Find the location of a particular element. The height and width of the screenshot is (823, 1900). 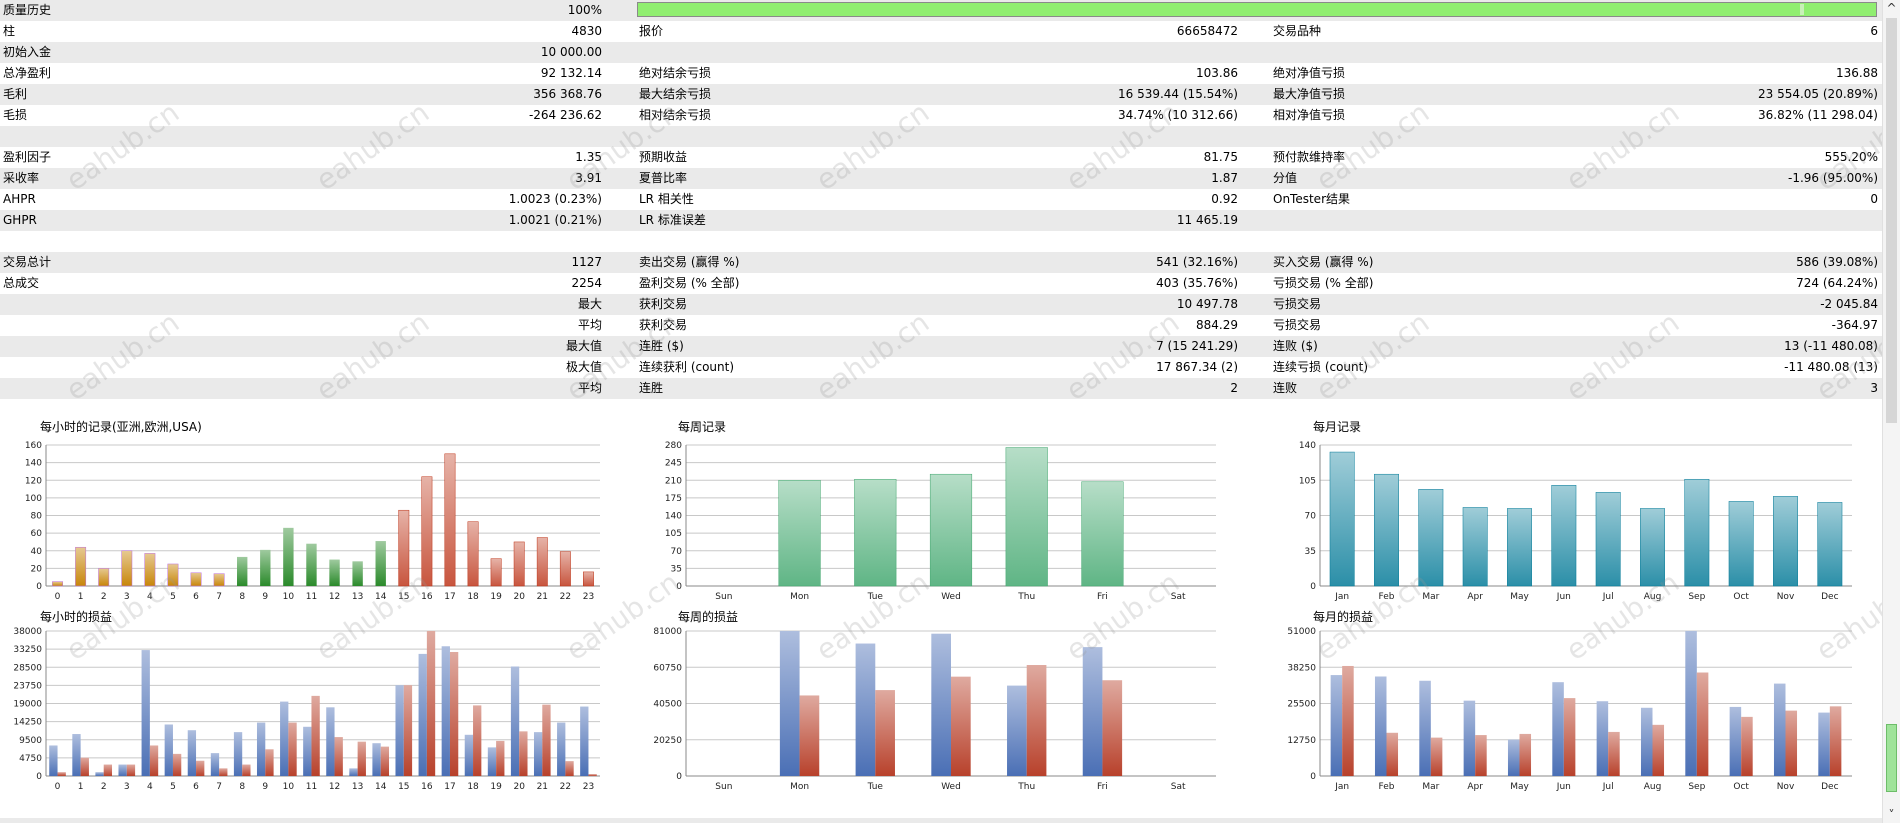

x-tick-label: 18 is located at coordinates (473, 787).